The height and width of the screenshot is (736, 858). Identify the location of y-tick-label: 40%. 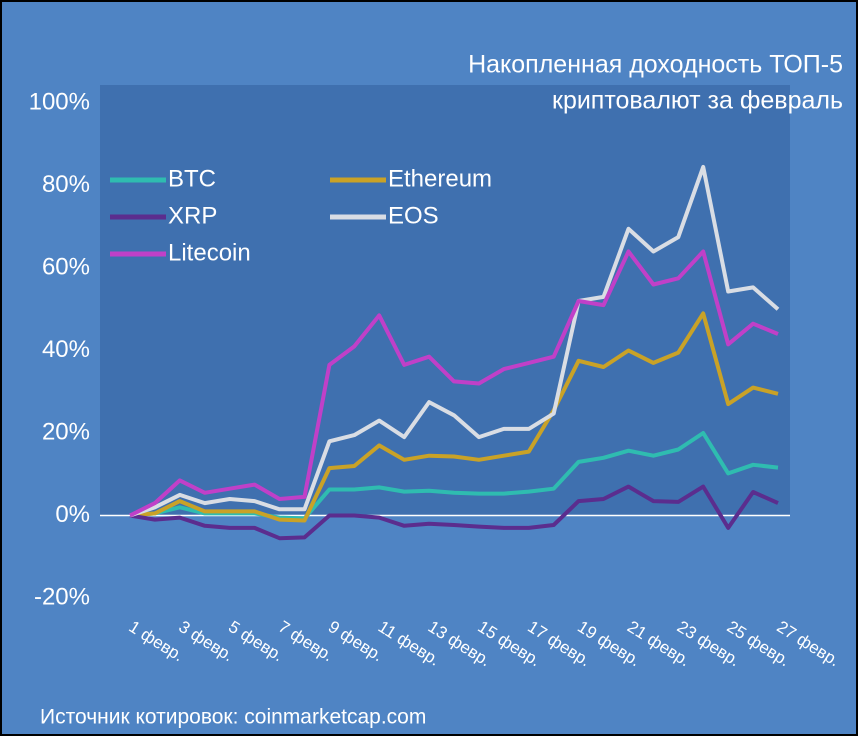
(66, 349).